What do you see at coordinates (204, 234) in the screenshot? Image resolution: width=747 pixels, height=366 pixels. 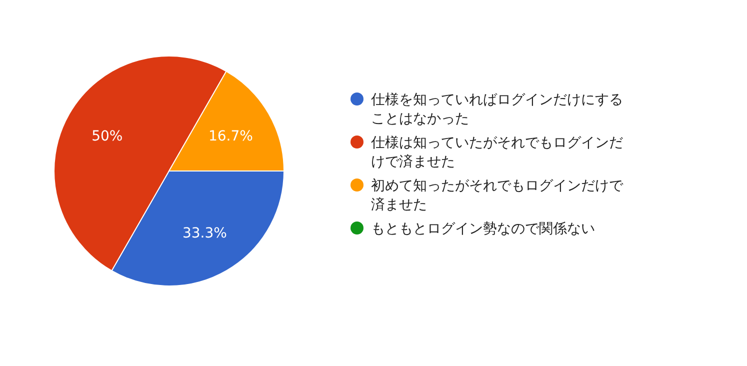 I see `data-label: 33.3%` at bounding box center [204, 234].